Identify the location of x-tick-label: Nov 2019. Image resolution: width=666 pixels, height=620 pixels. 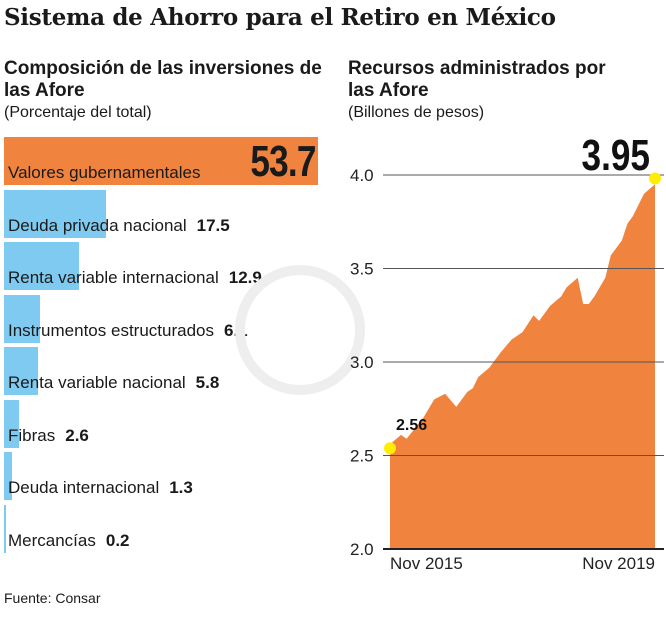
(618, 563).